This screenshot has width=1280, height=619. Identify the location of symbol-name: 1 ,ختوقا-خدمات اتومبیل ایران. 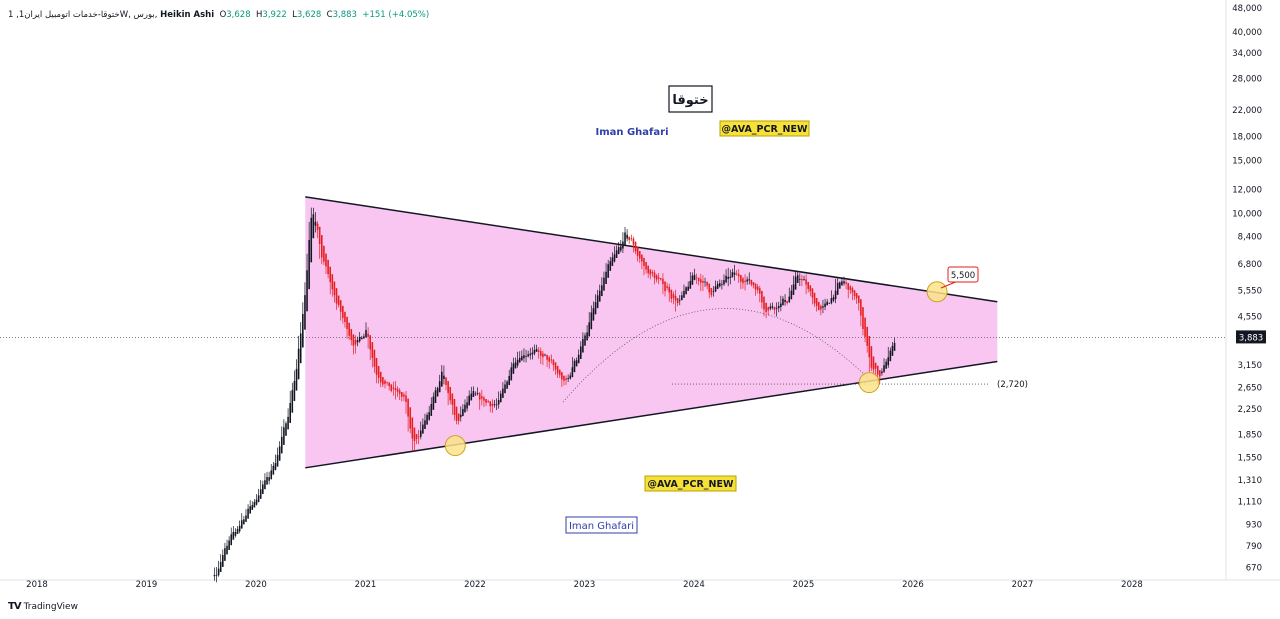
(64, 15).